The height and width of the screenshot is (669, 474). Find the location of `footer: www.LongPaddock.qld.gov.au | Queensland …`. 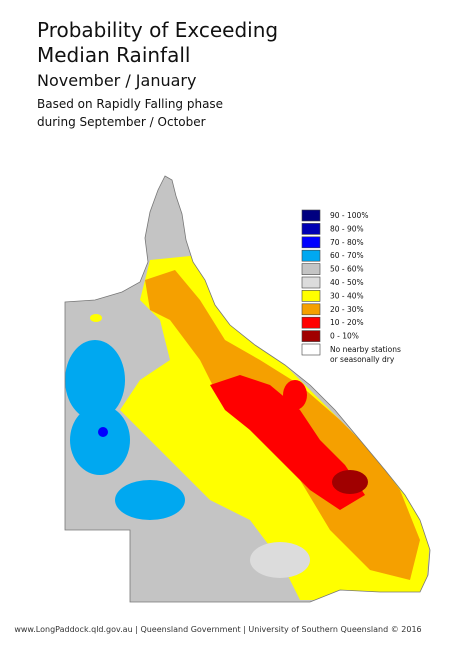

footer: www.LongPaddock.qld.gov.au | Queensland … is located at coordinates (217, 629).